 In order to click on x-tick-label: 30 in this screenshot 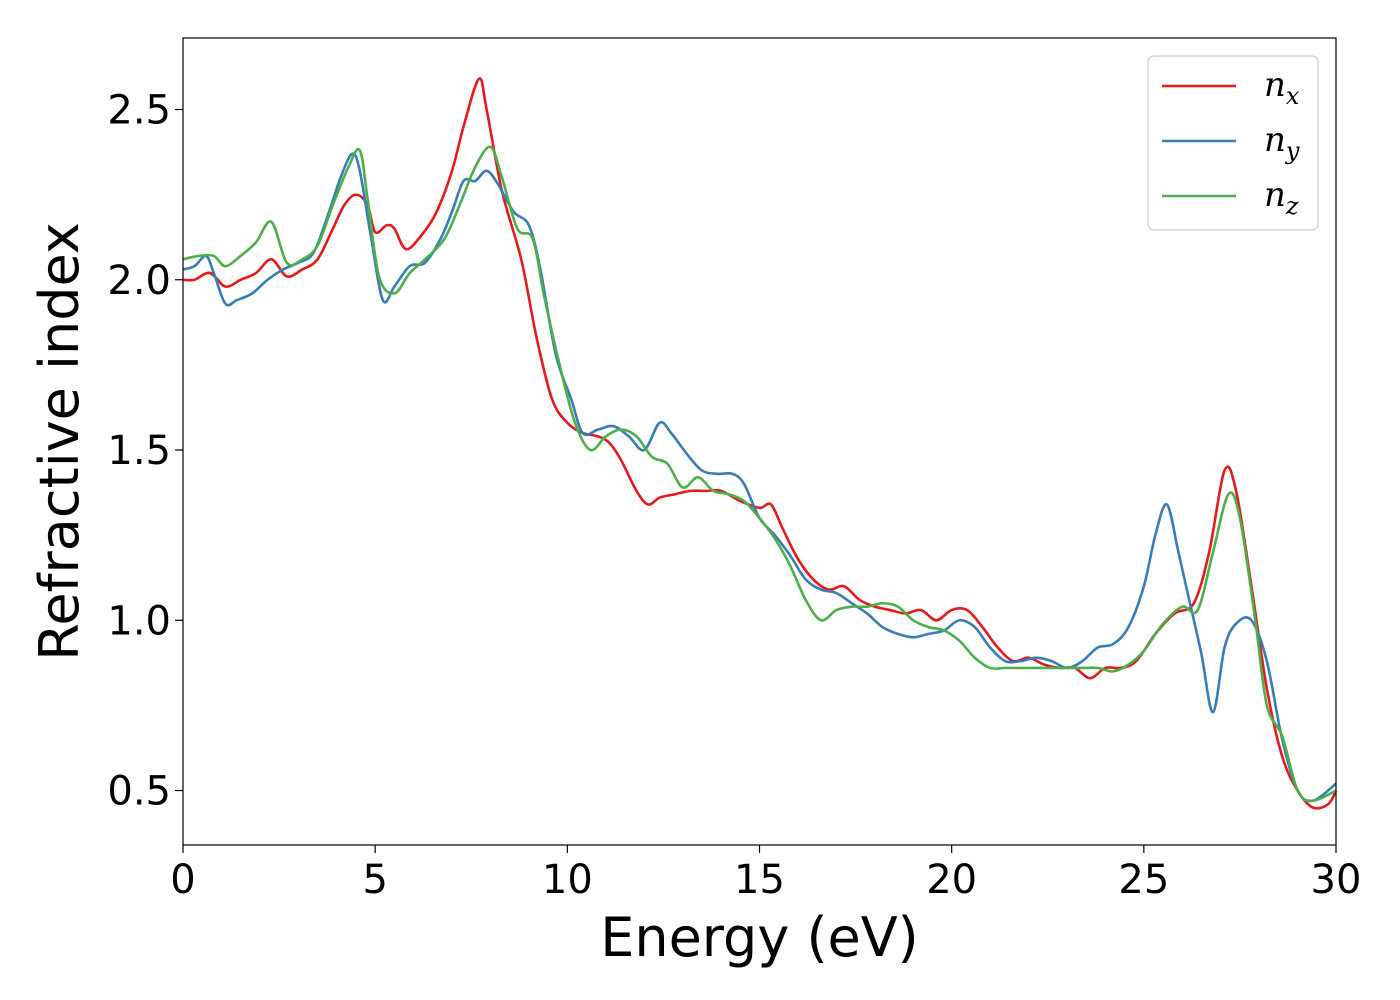, I will do `click(1336, 880)`.